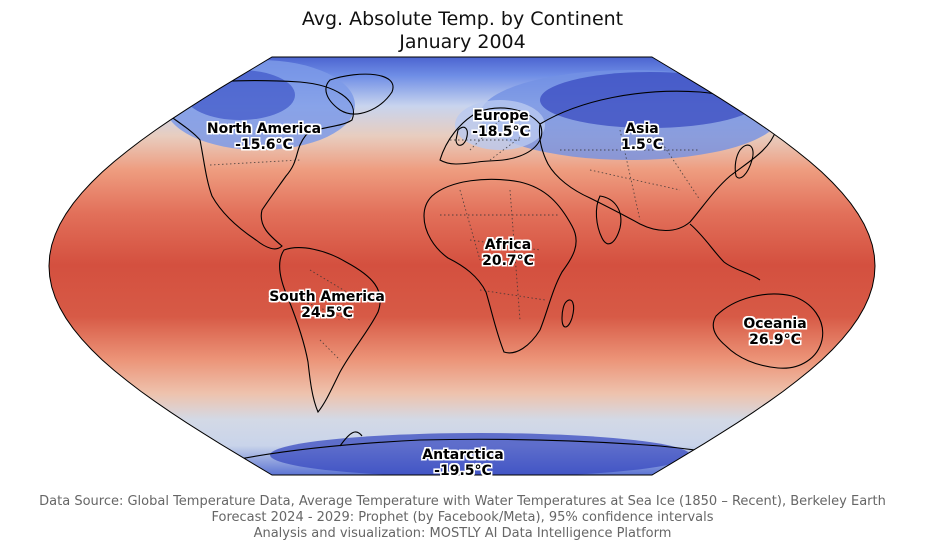  Describe the element at coordinates (330, 330) in the screenshot. I see `south-america-outline` at that location.